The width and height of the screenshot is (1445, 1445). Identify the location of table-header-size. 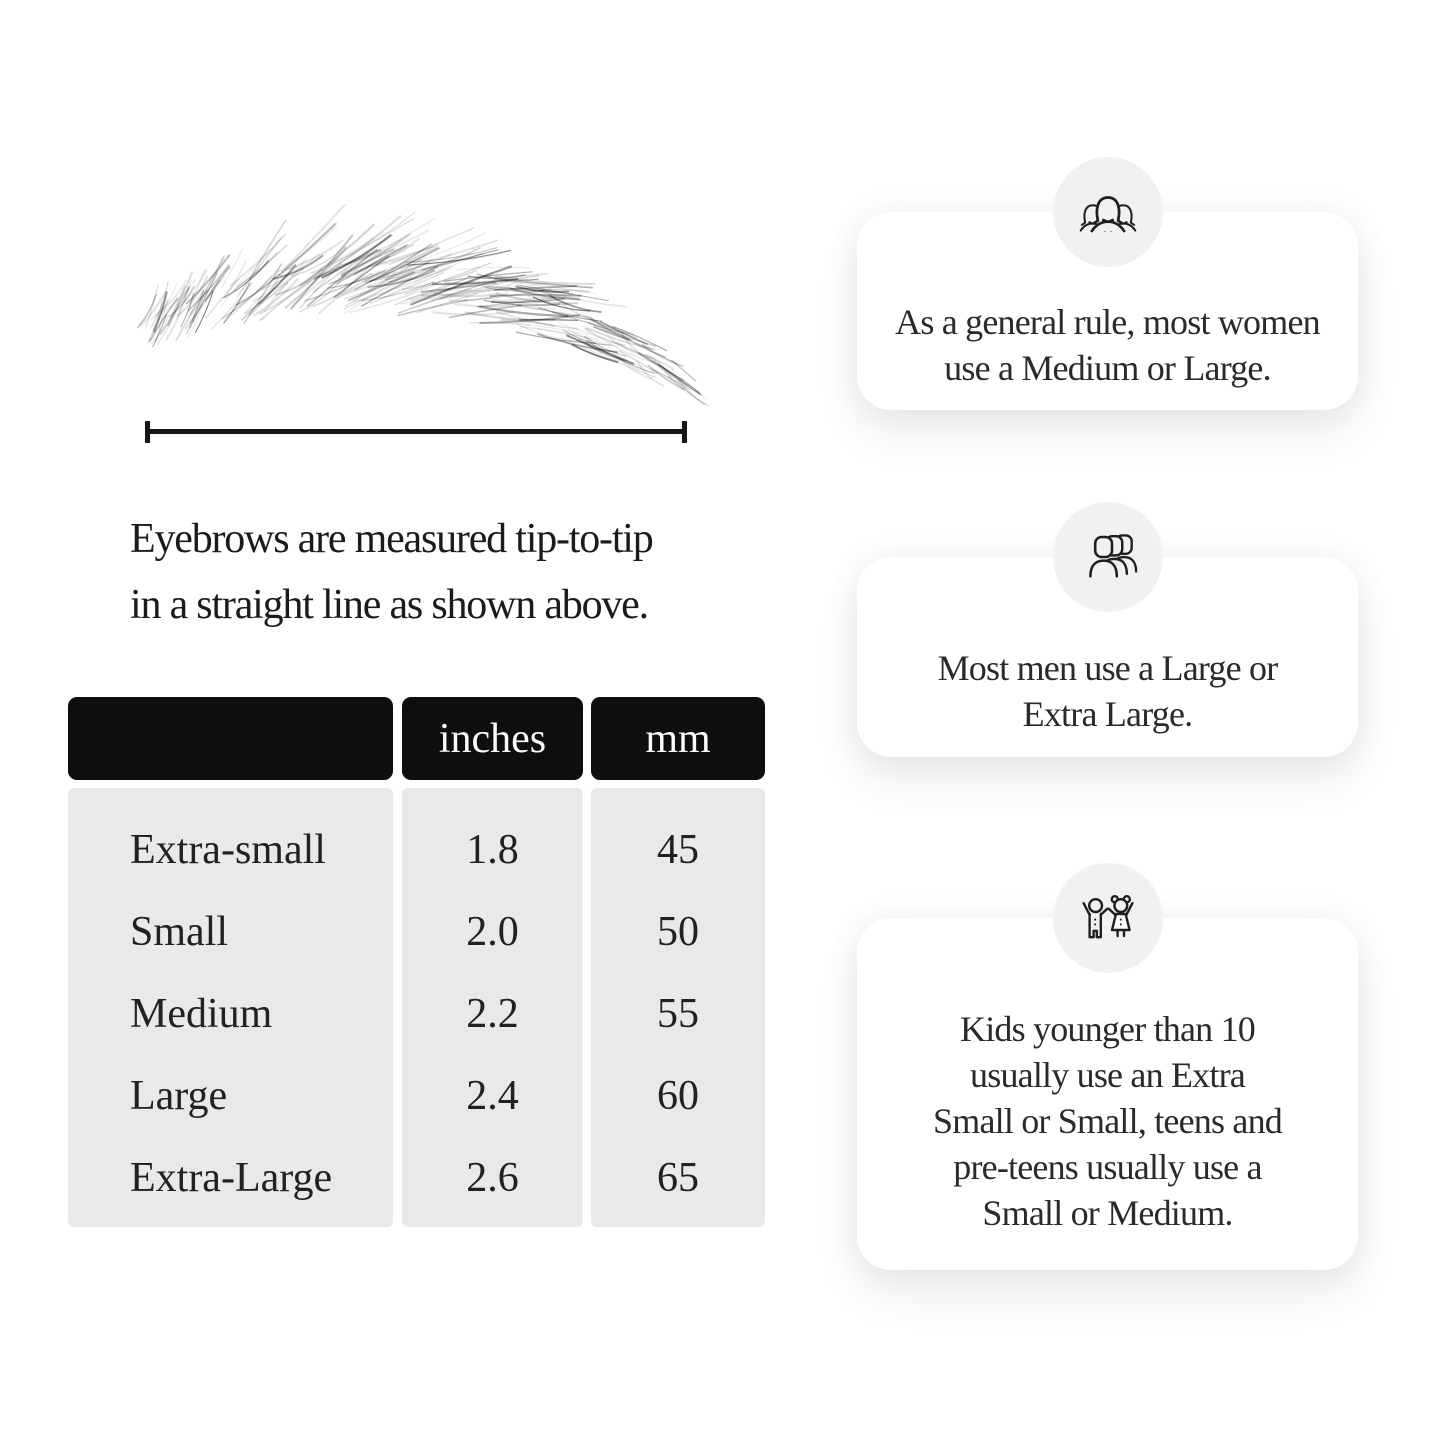
(230, 738).